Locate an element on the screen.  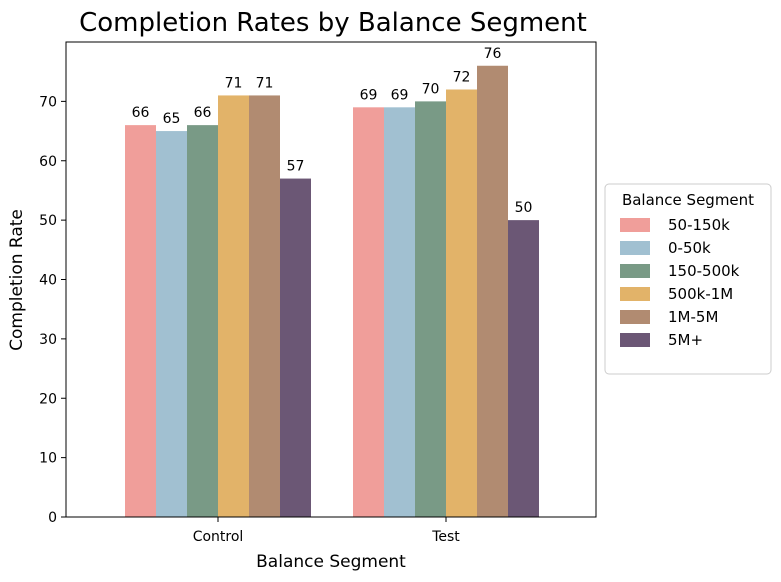
legend-entry-label: 1M-5M is located at coordinates (693, 317).